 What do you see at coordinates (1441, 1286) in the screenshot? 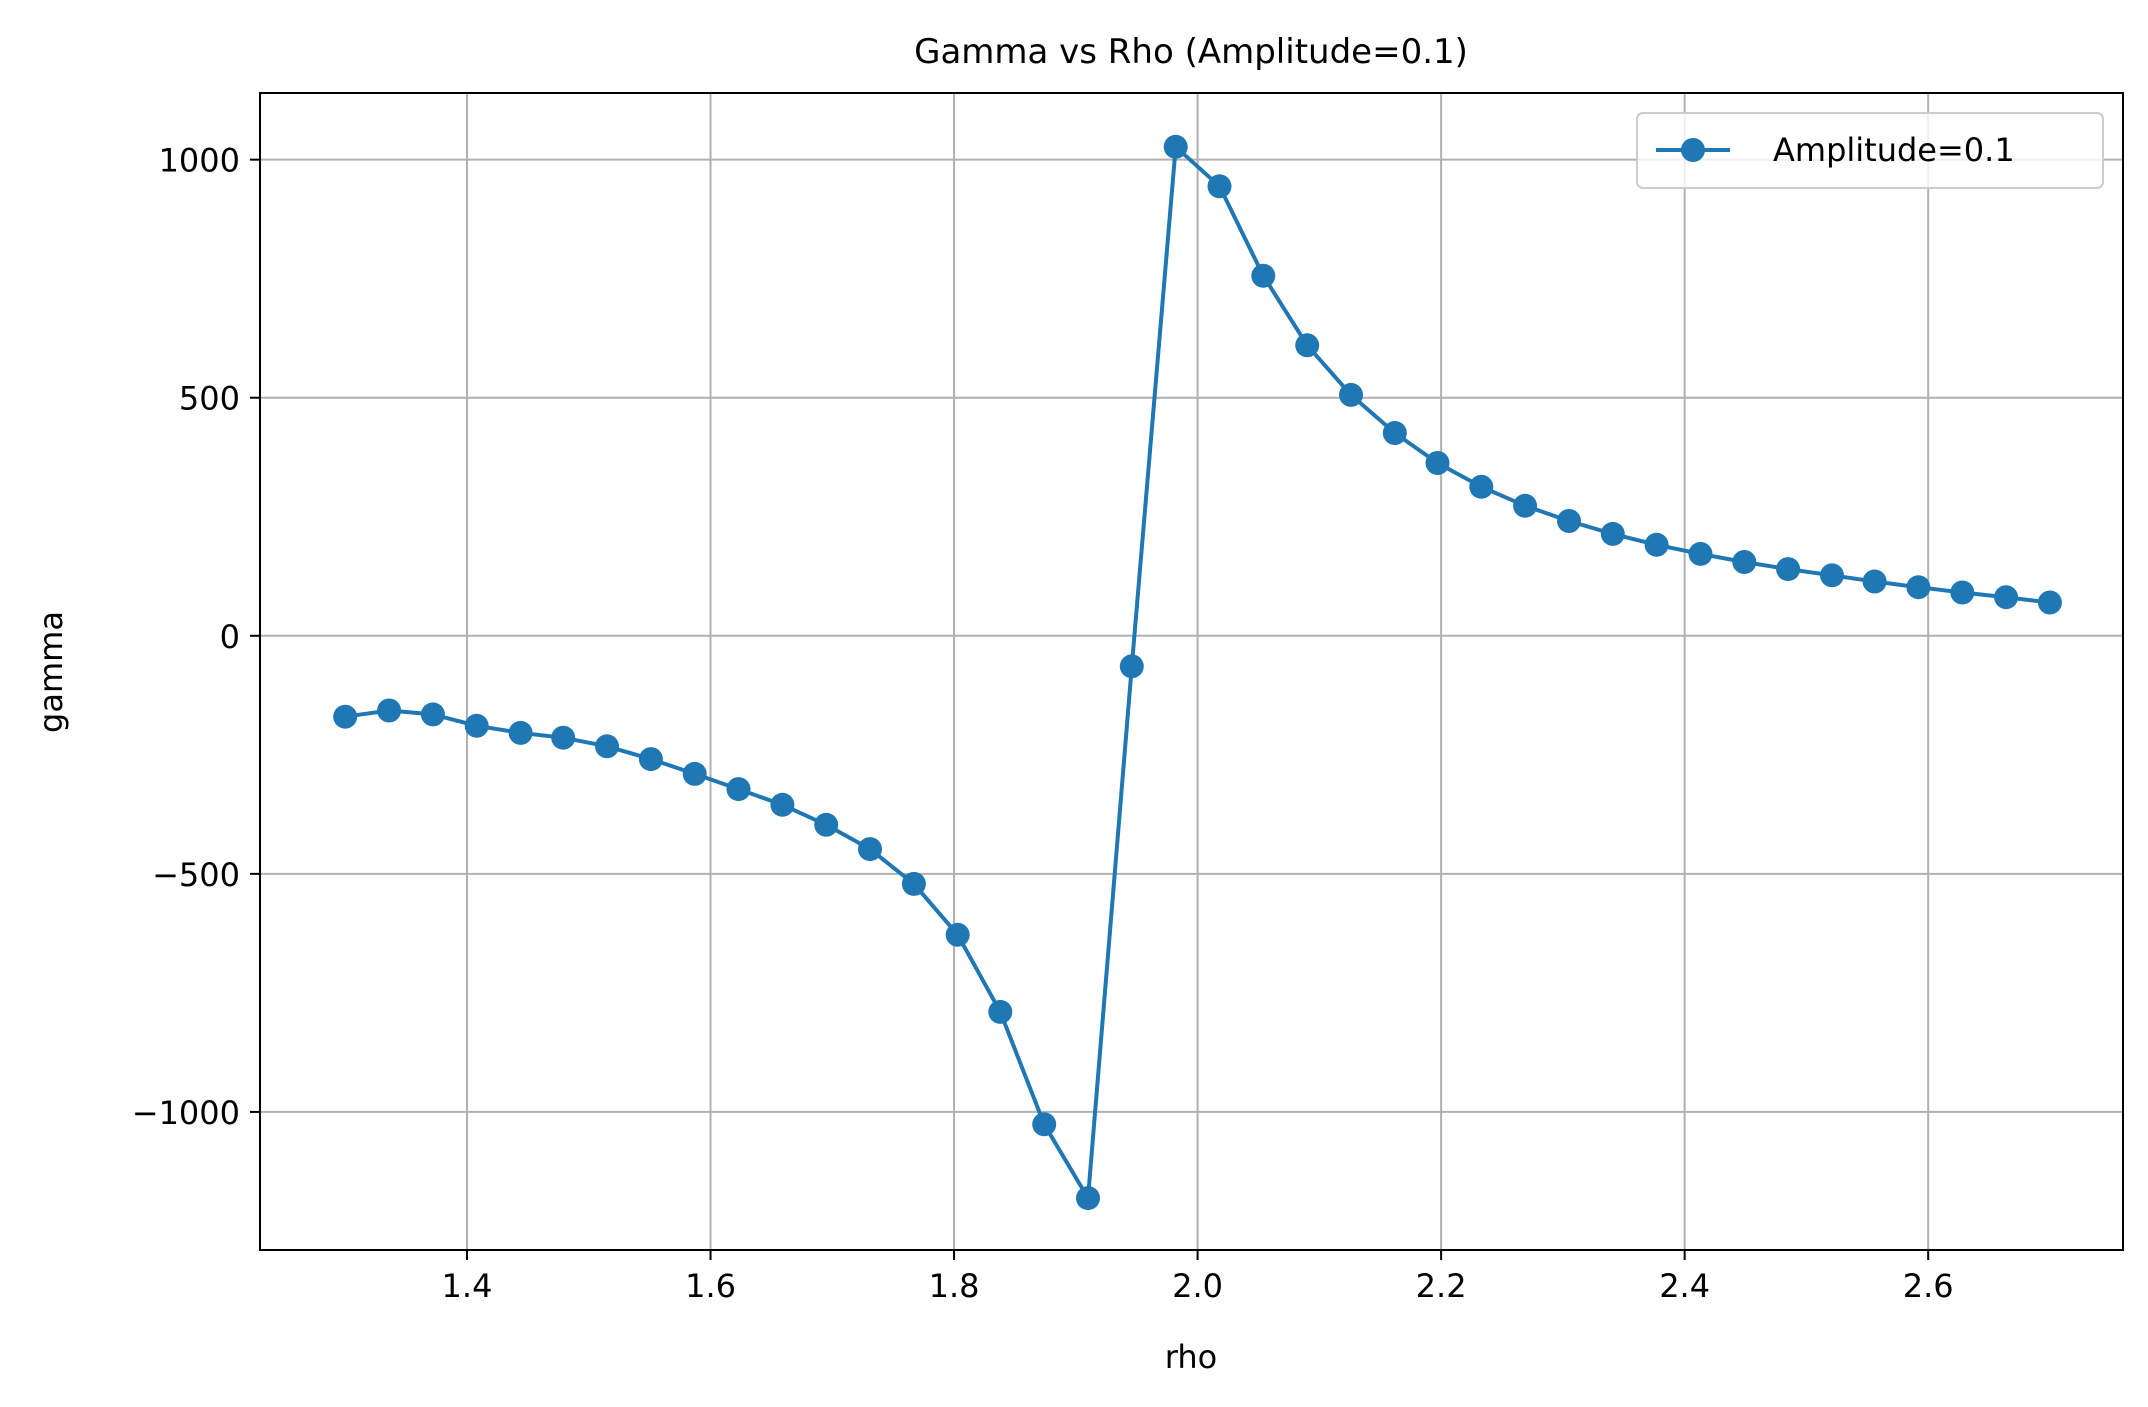
I see `x-tick-label: 2.2` at bounding box center [1441, 1286].